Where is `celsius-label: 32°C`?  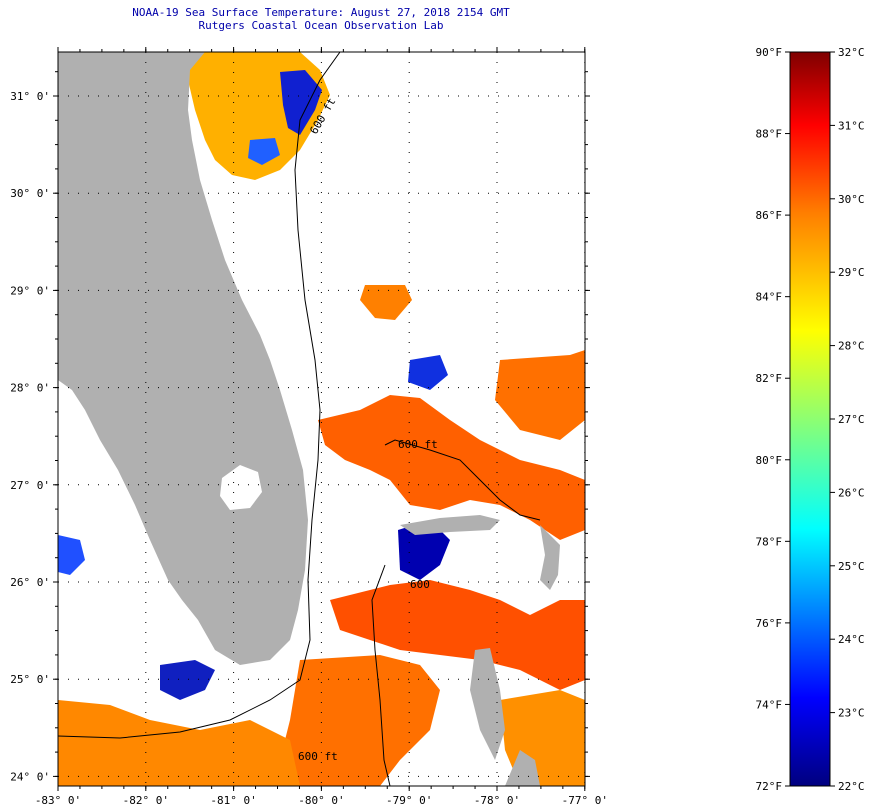
celsius-label: 32°C is located at coordinates (851, 52).